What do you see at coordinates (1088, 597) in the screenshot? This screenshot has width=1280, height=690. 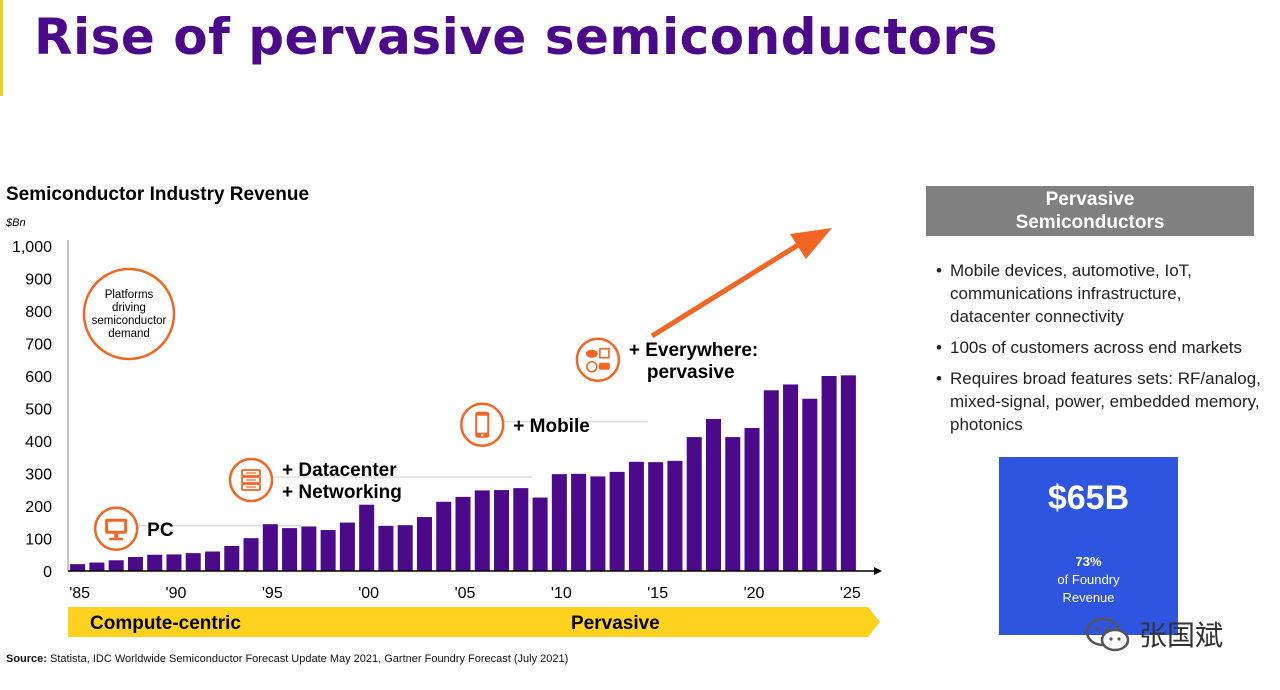 I see `revenue-caption-line2: Revenue` at bounding box center [1088, 597].